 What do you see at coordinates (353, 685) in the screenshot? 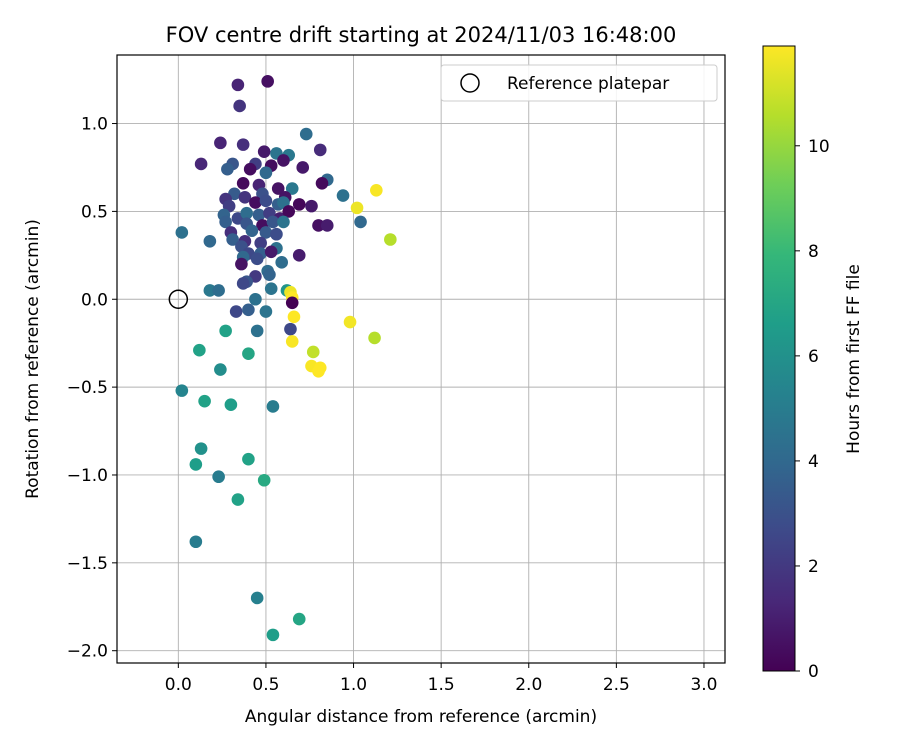
I see `x-tick-label-2: 1.0` at bounding box center [353, 685].